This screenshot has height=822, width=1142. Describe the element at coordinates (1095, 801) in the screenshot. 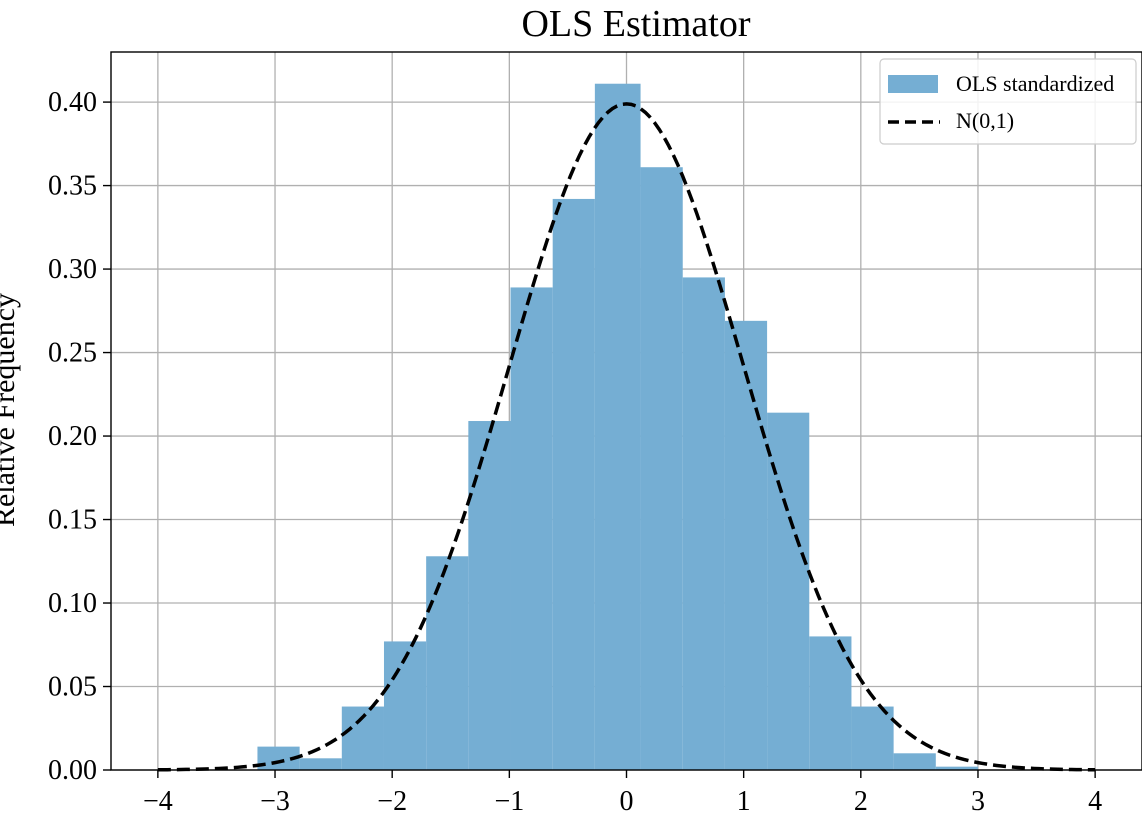

I see `x-tick-label: 4` at that location.